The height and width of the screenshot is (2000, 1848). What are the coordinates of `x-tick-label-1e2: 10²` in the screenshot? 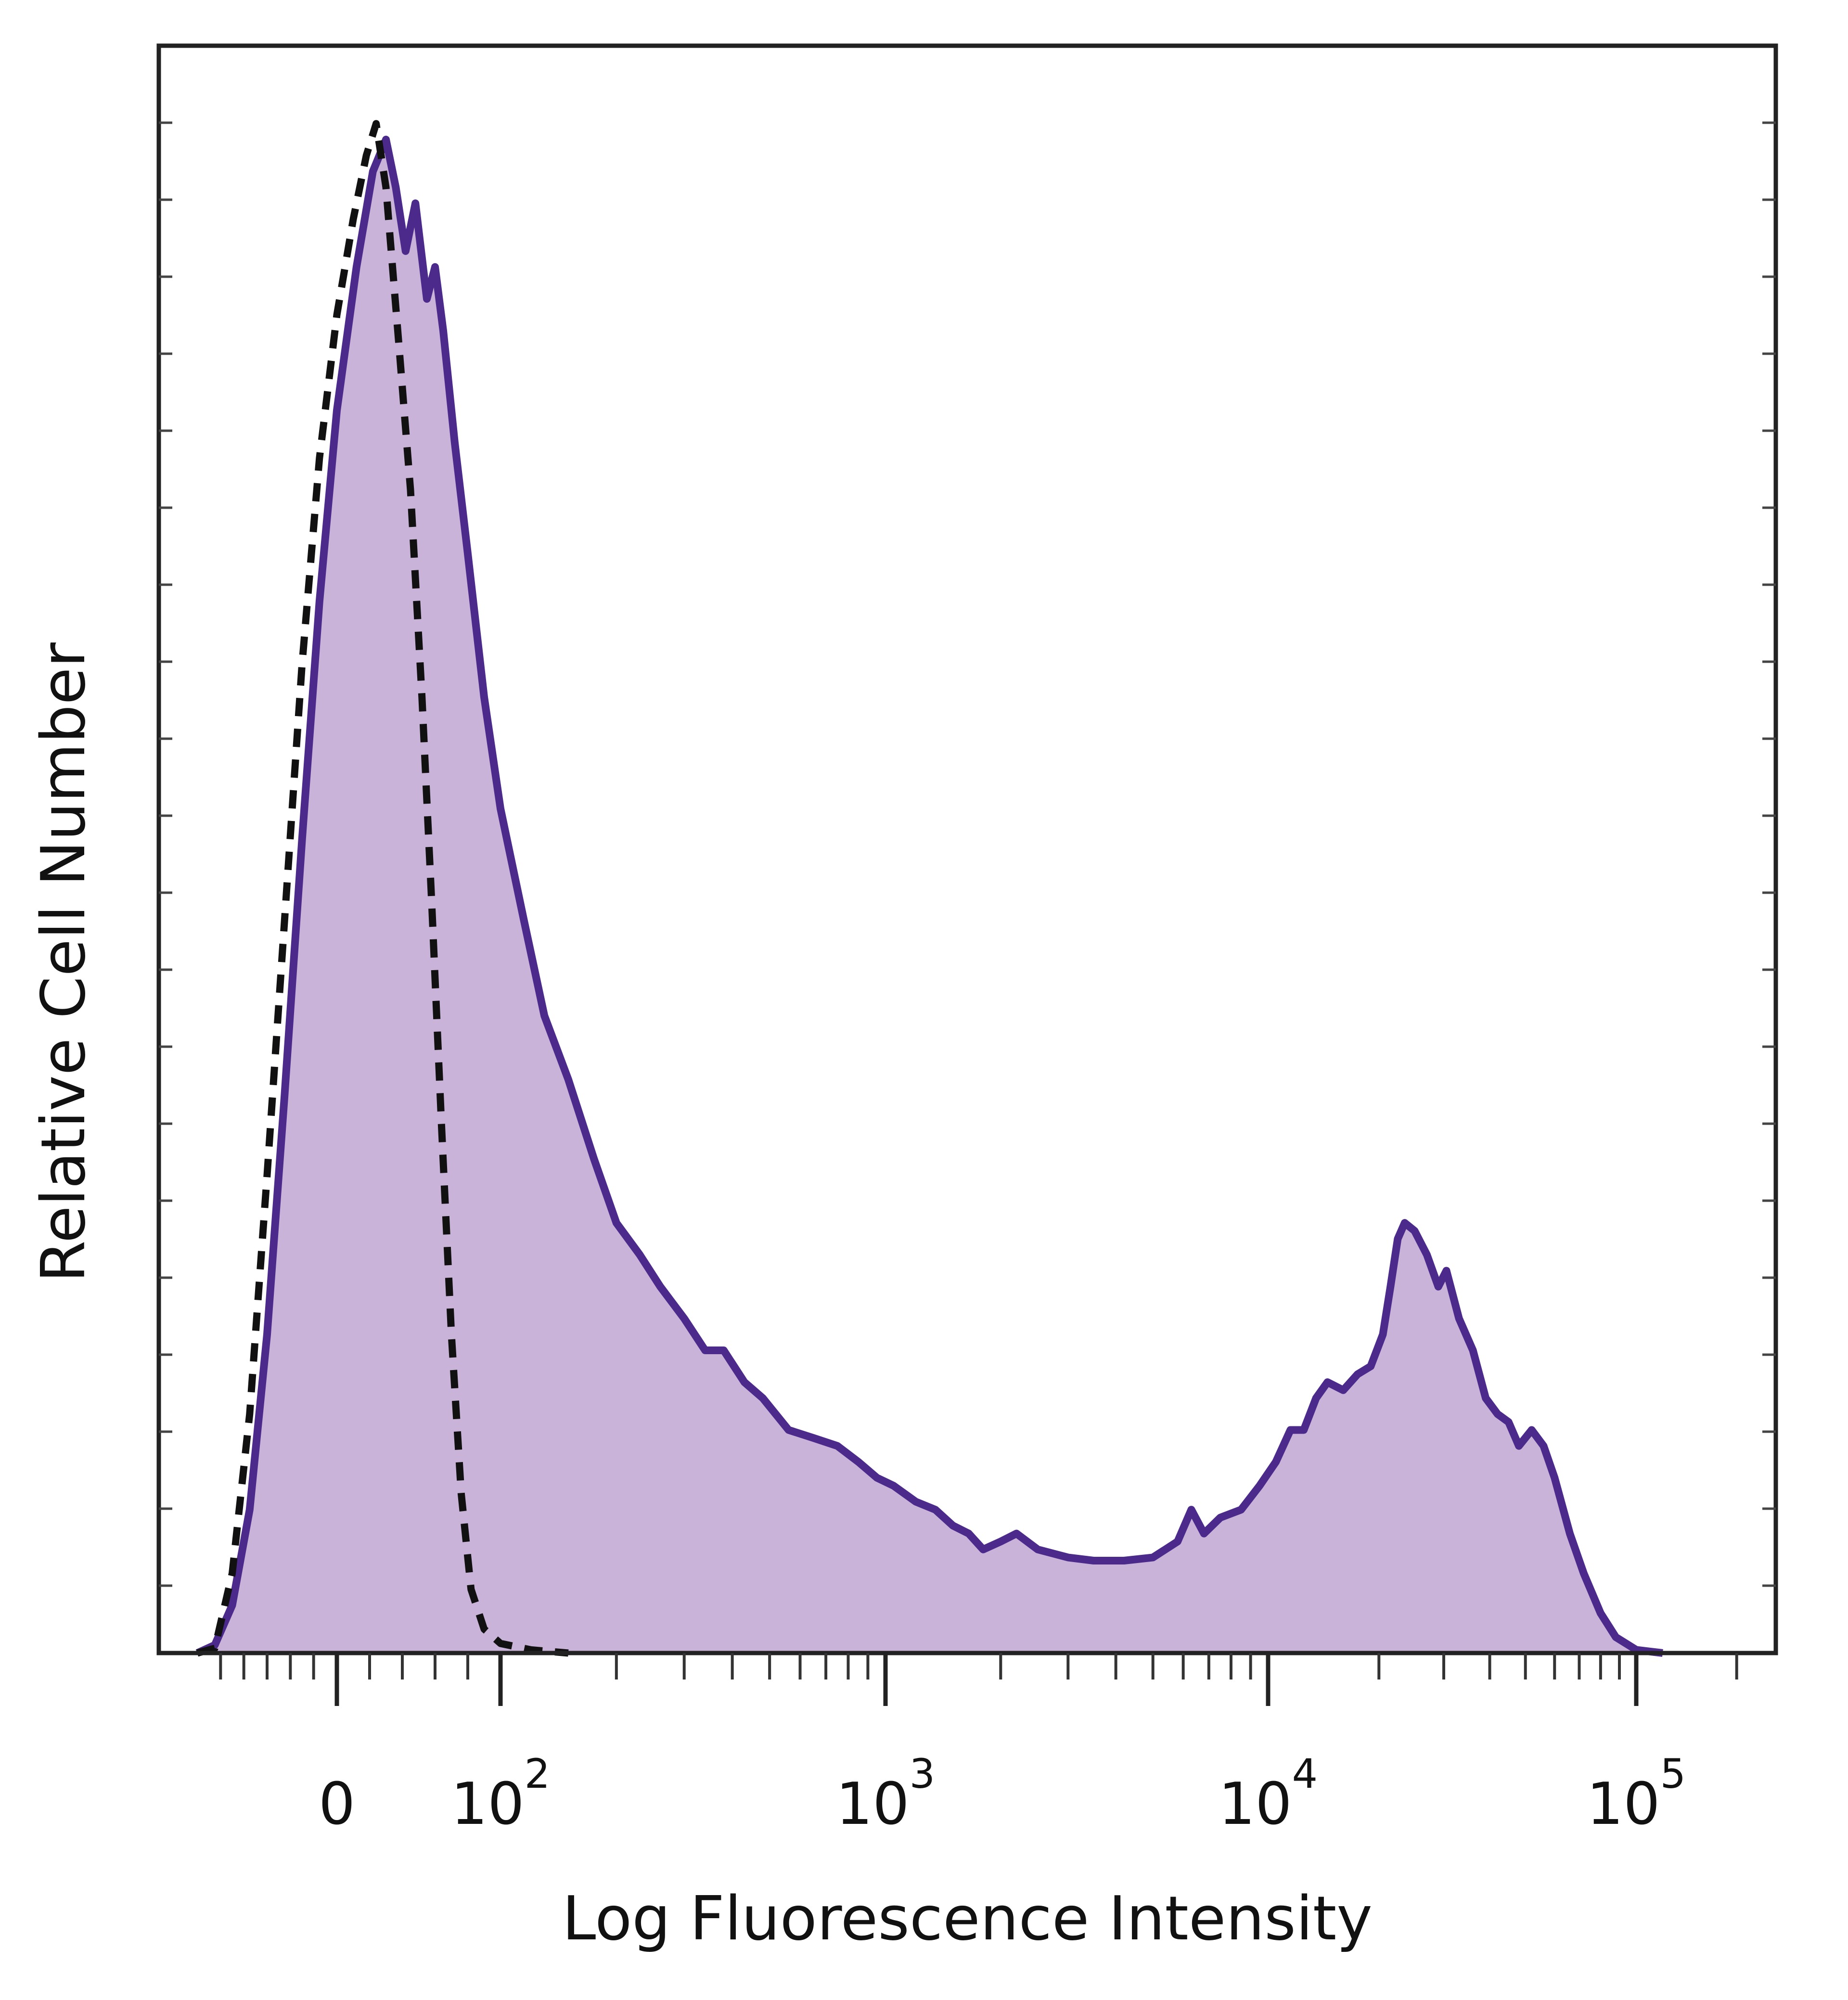 It's located at (500, 1794).